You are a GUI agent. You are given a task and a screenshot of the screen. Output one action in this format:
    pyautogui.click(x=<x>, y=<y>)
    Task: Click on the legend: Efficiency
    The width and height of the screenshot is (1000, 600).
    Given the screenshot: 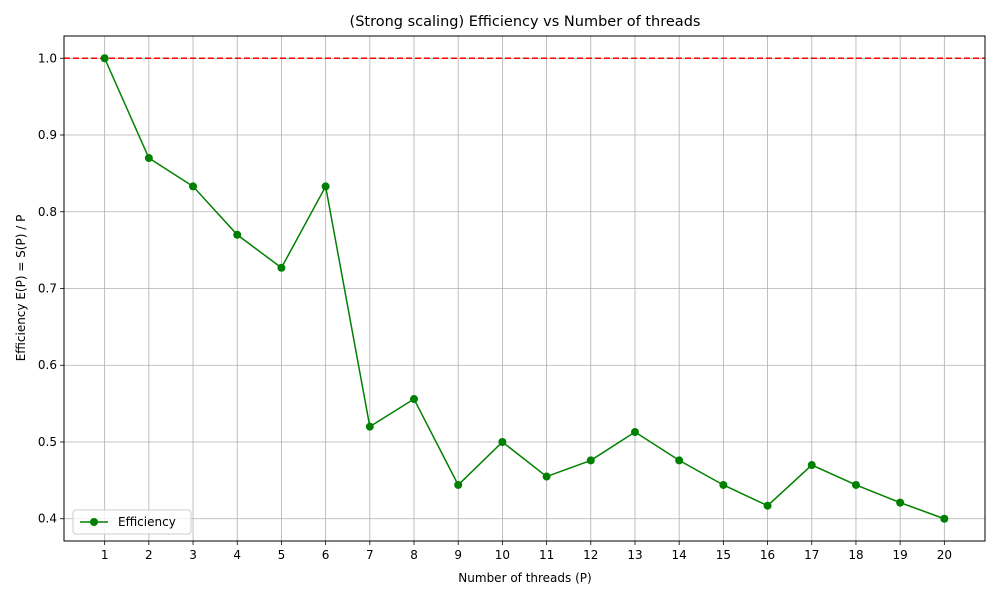 What is the action you would take?
    pyautogui.click(x=132, y=522)
    